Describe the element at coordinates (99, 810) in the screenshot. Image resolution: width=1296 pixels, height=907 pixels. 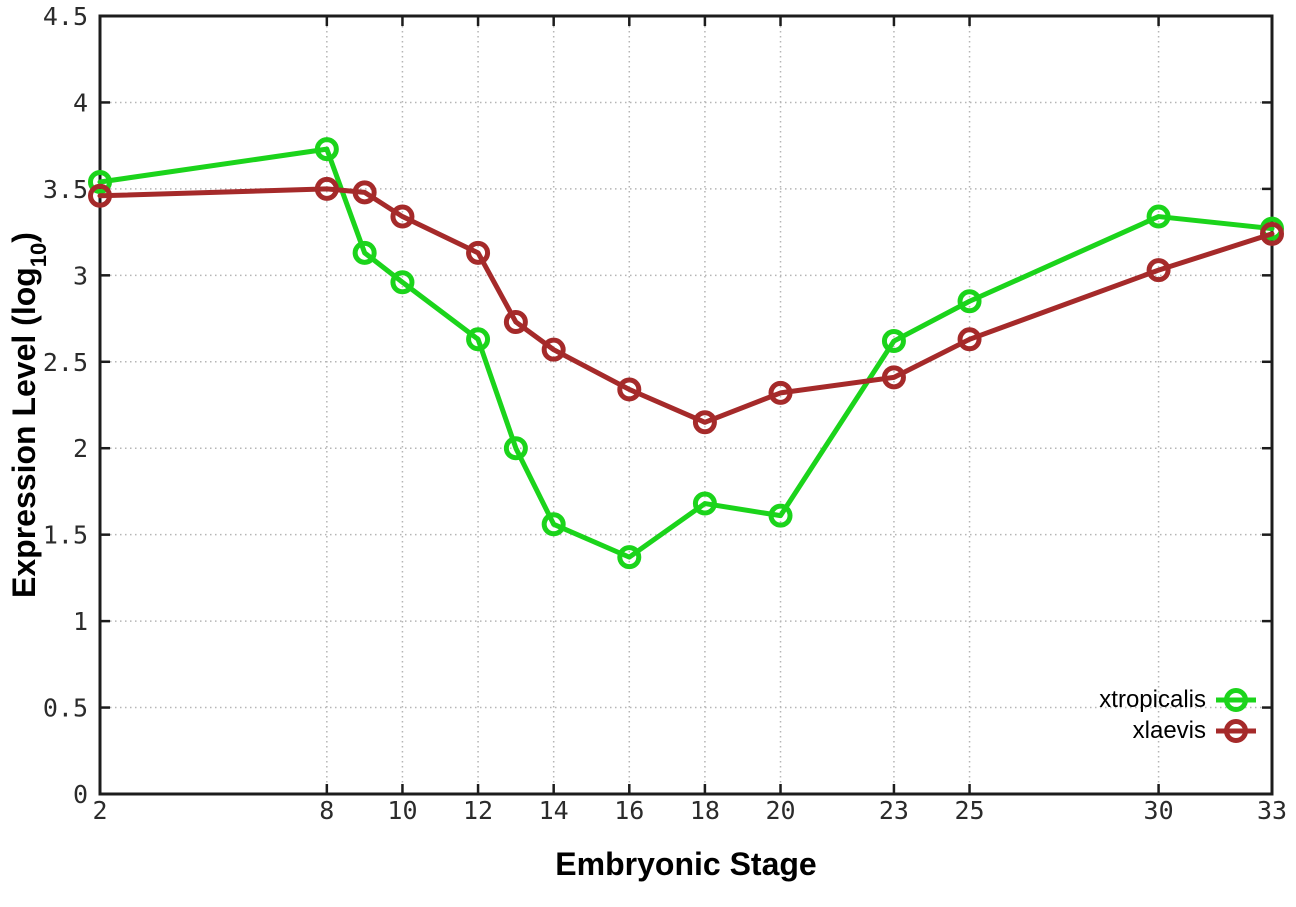
I see `x-tick-label: 2` at that location.